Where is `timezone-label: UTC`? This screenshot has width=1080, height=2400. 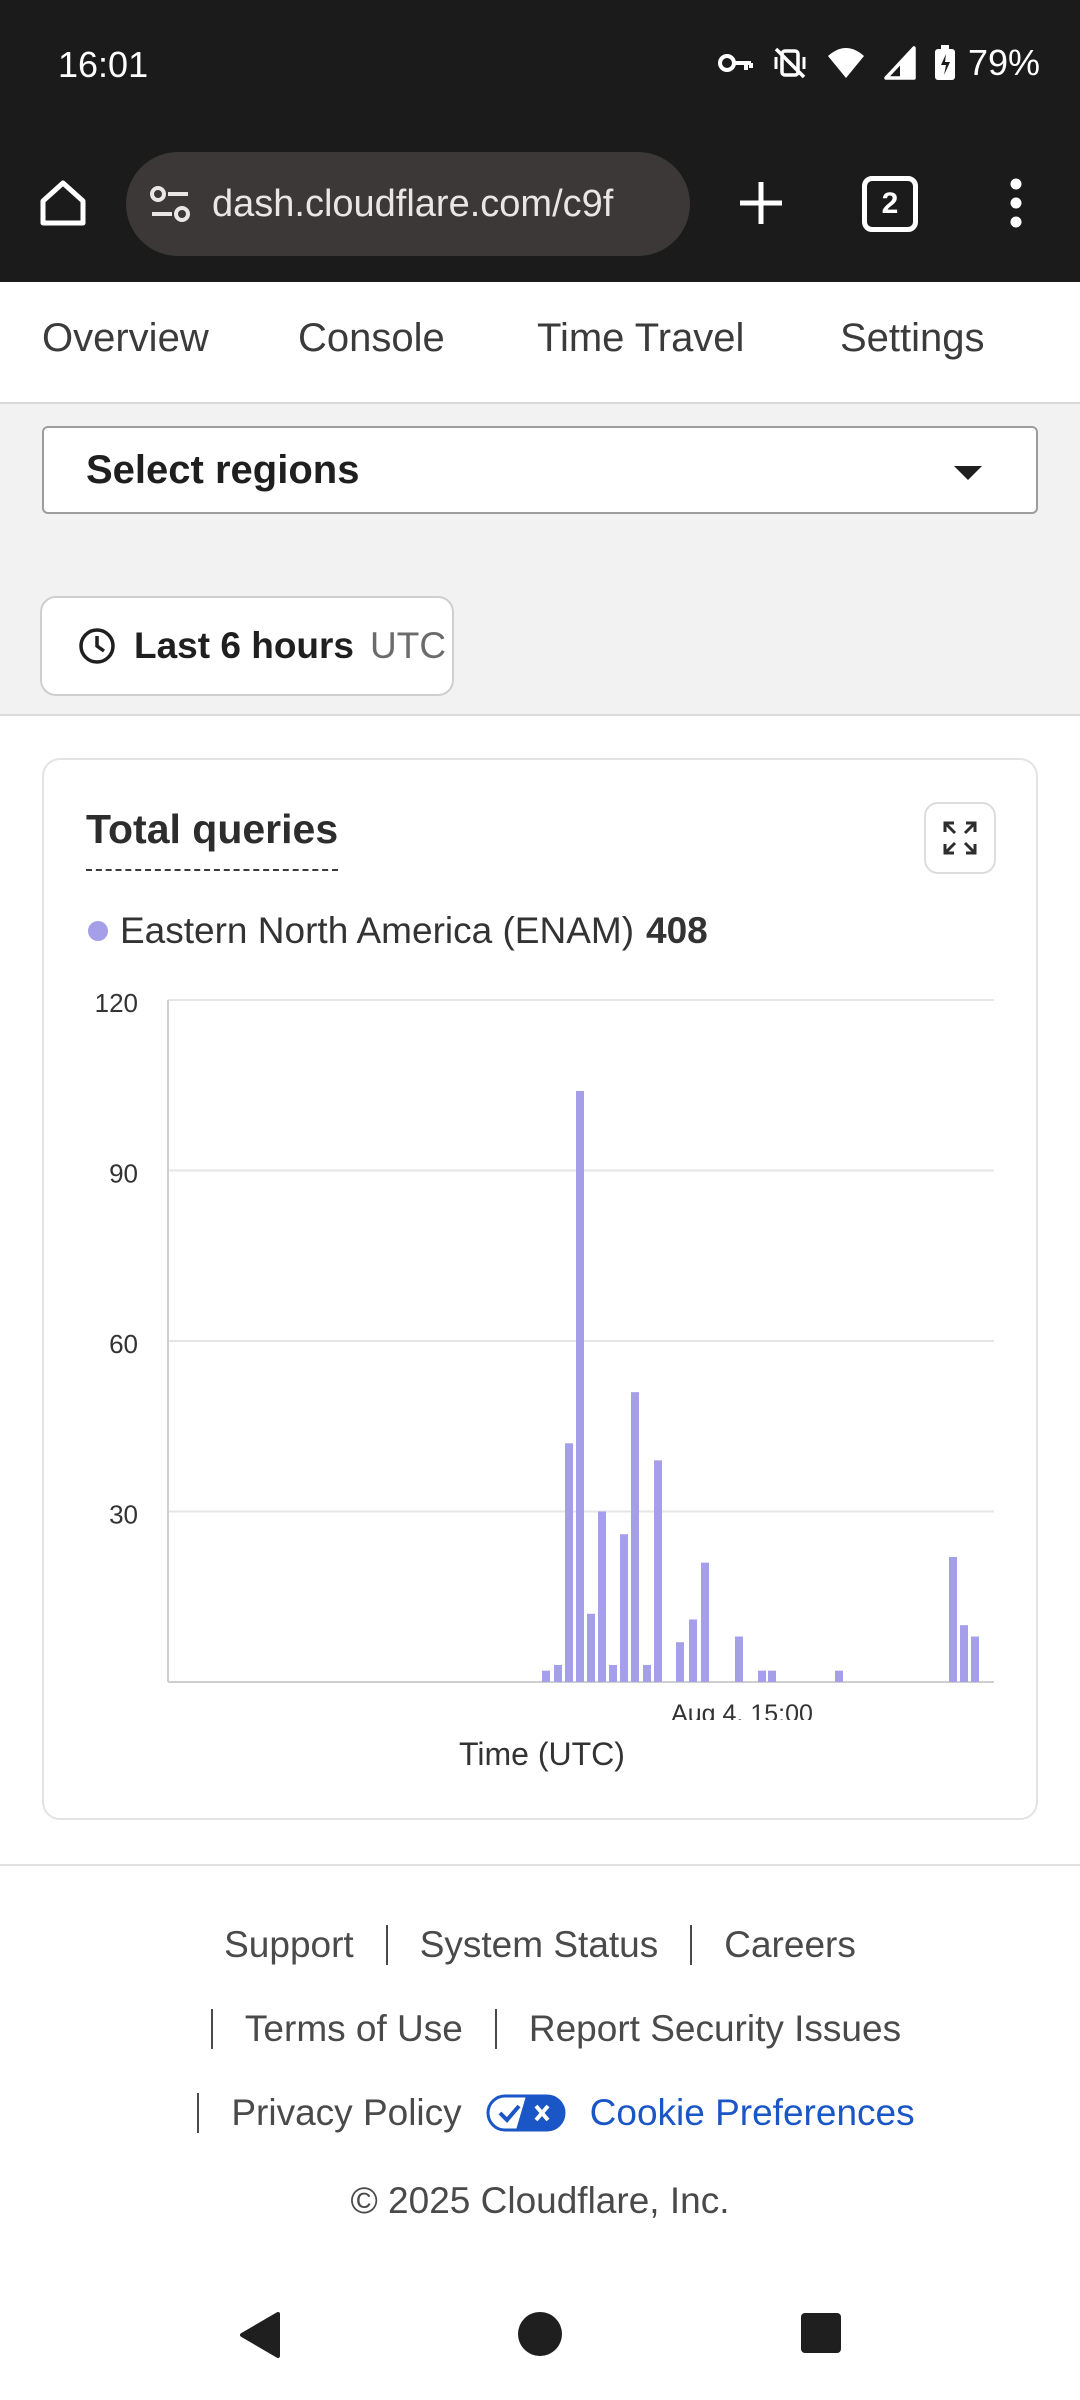 timezone-label: UTC is located at coordinates (408, 645).